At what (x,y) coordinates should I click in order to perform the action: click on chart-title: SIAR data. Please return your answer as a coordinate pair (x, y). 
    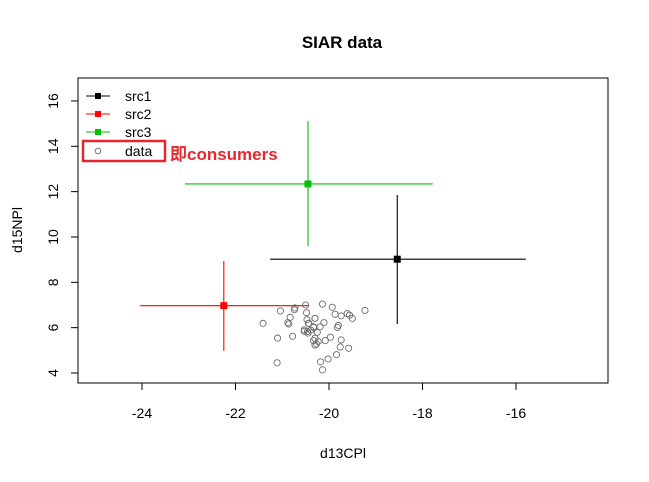
    Looking at the image, I should click on (342, 42).